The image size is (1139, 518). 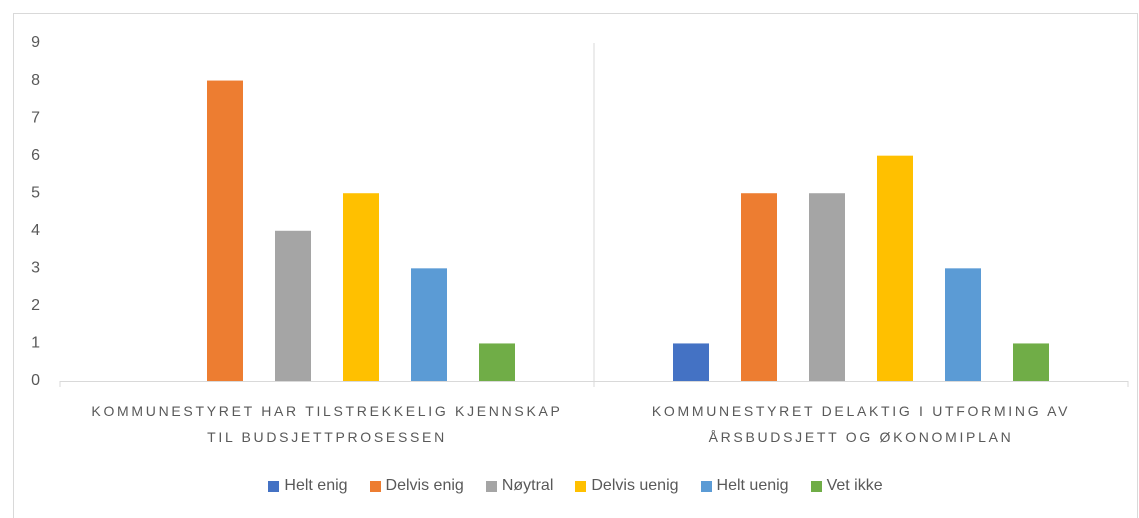 I want to click on y-tick-label: 9, so click(x=35, y=42).